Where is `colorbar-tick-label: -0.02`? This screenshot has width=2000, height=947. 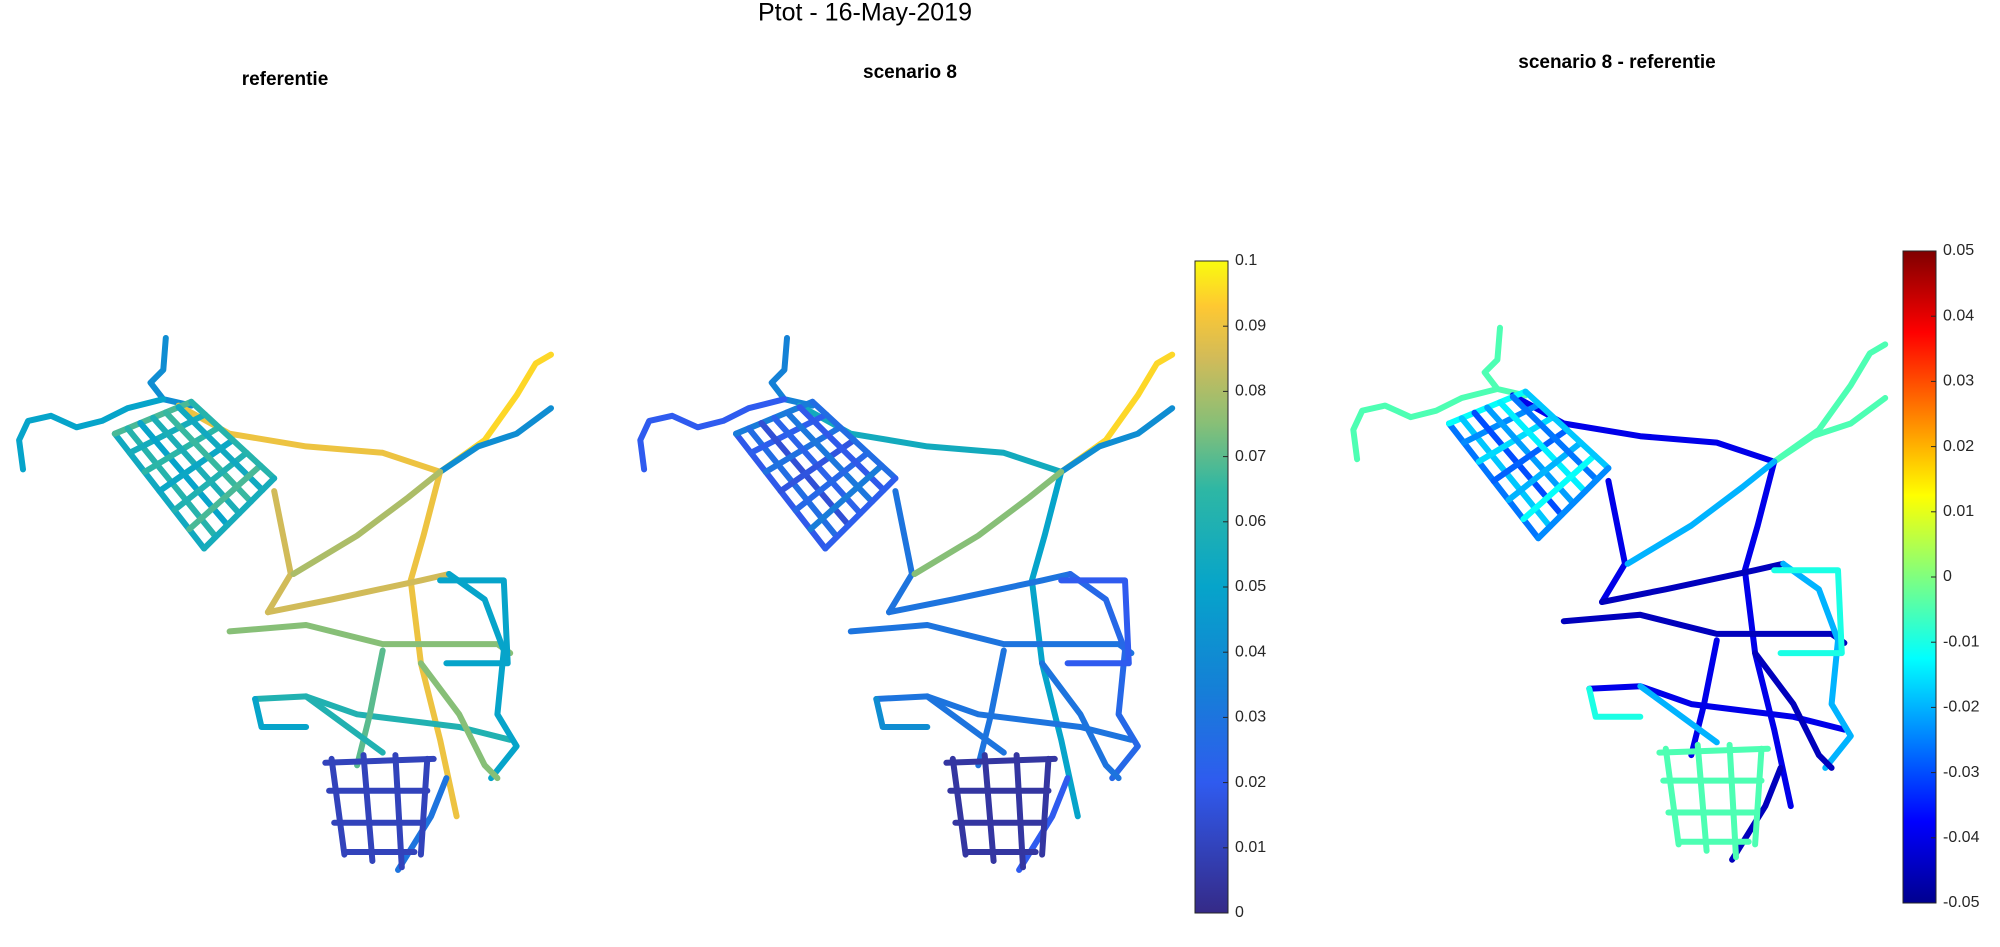
colorbar-tick-label: -0.02 is located at coordinates (1961, 707).